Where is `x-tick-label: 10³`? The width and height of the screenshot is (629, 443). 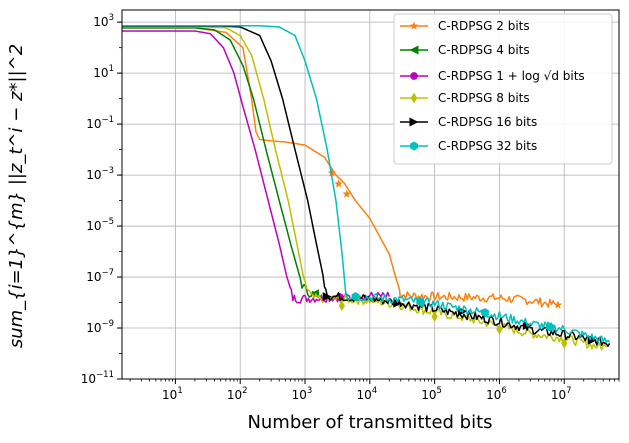 x-tick-label: 10³ is located at coordinates (302, 394).